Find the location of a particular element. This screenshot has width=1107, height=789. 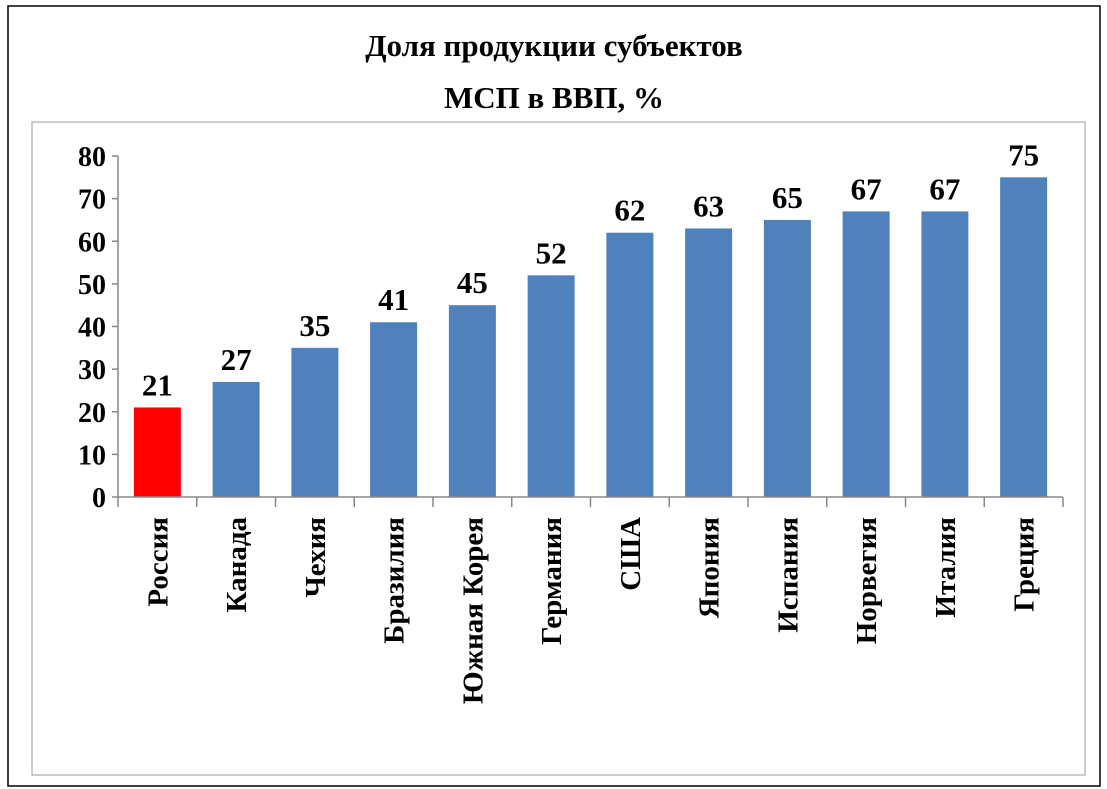

y-tick-label: 20 is located at coordinates (92, 413).